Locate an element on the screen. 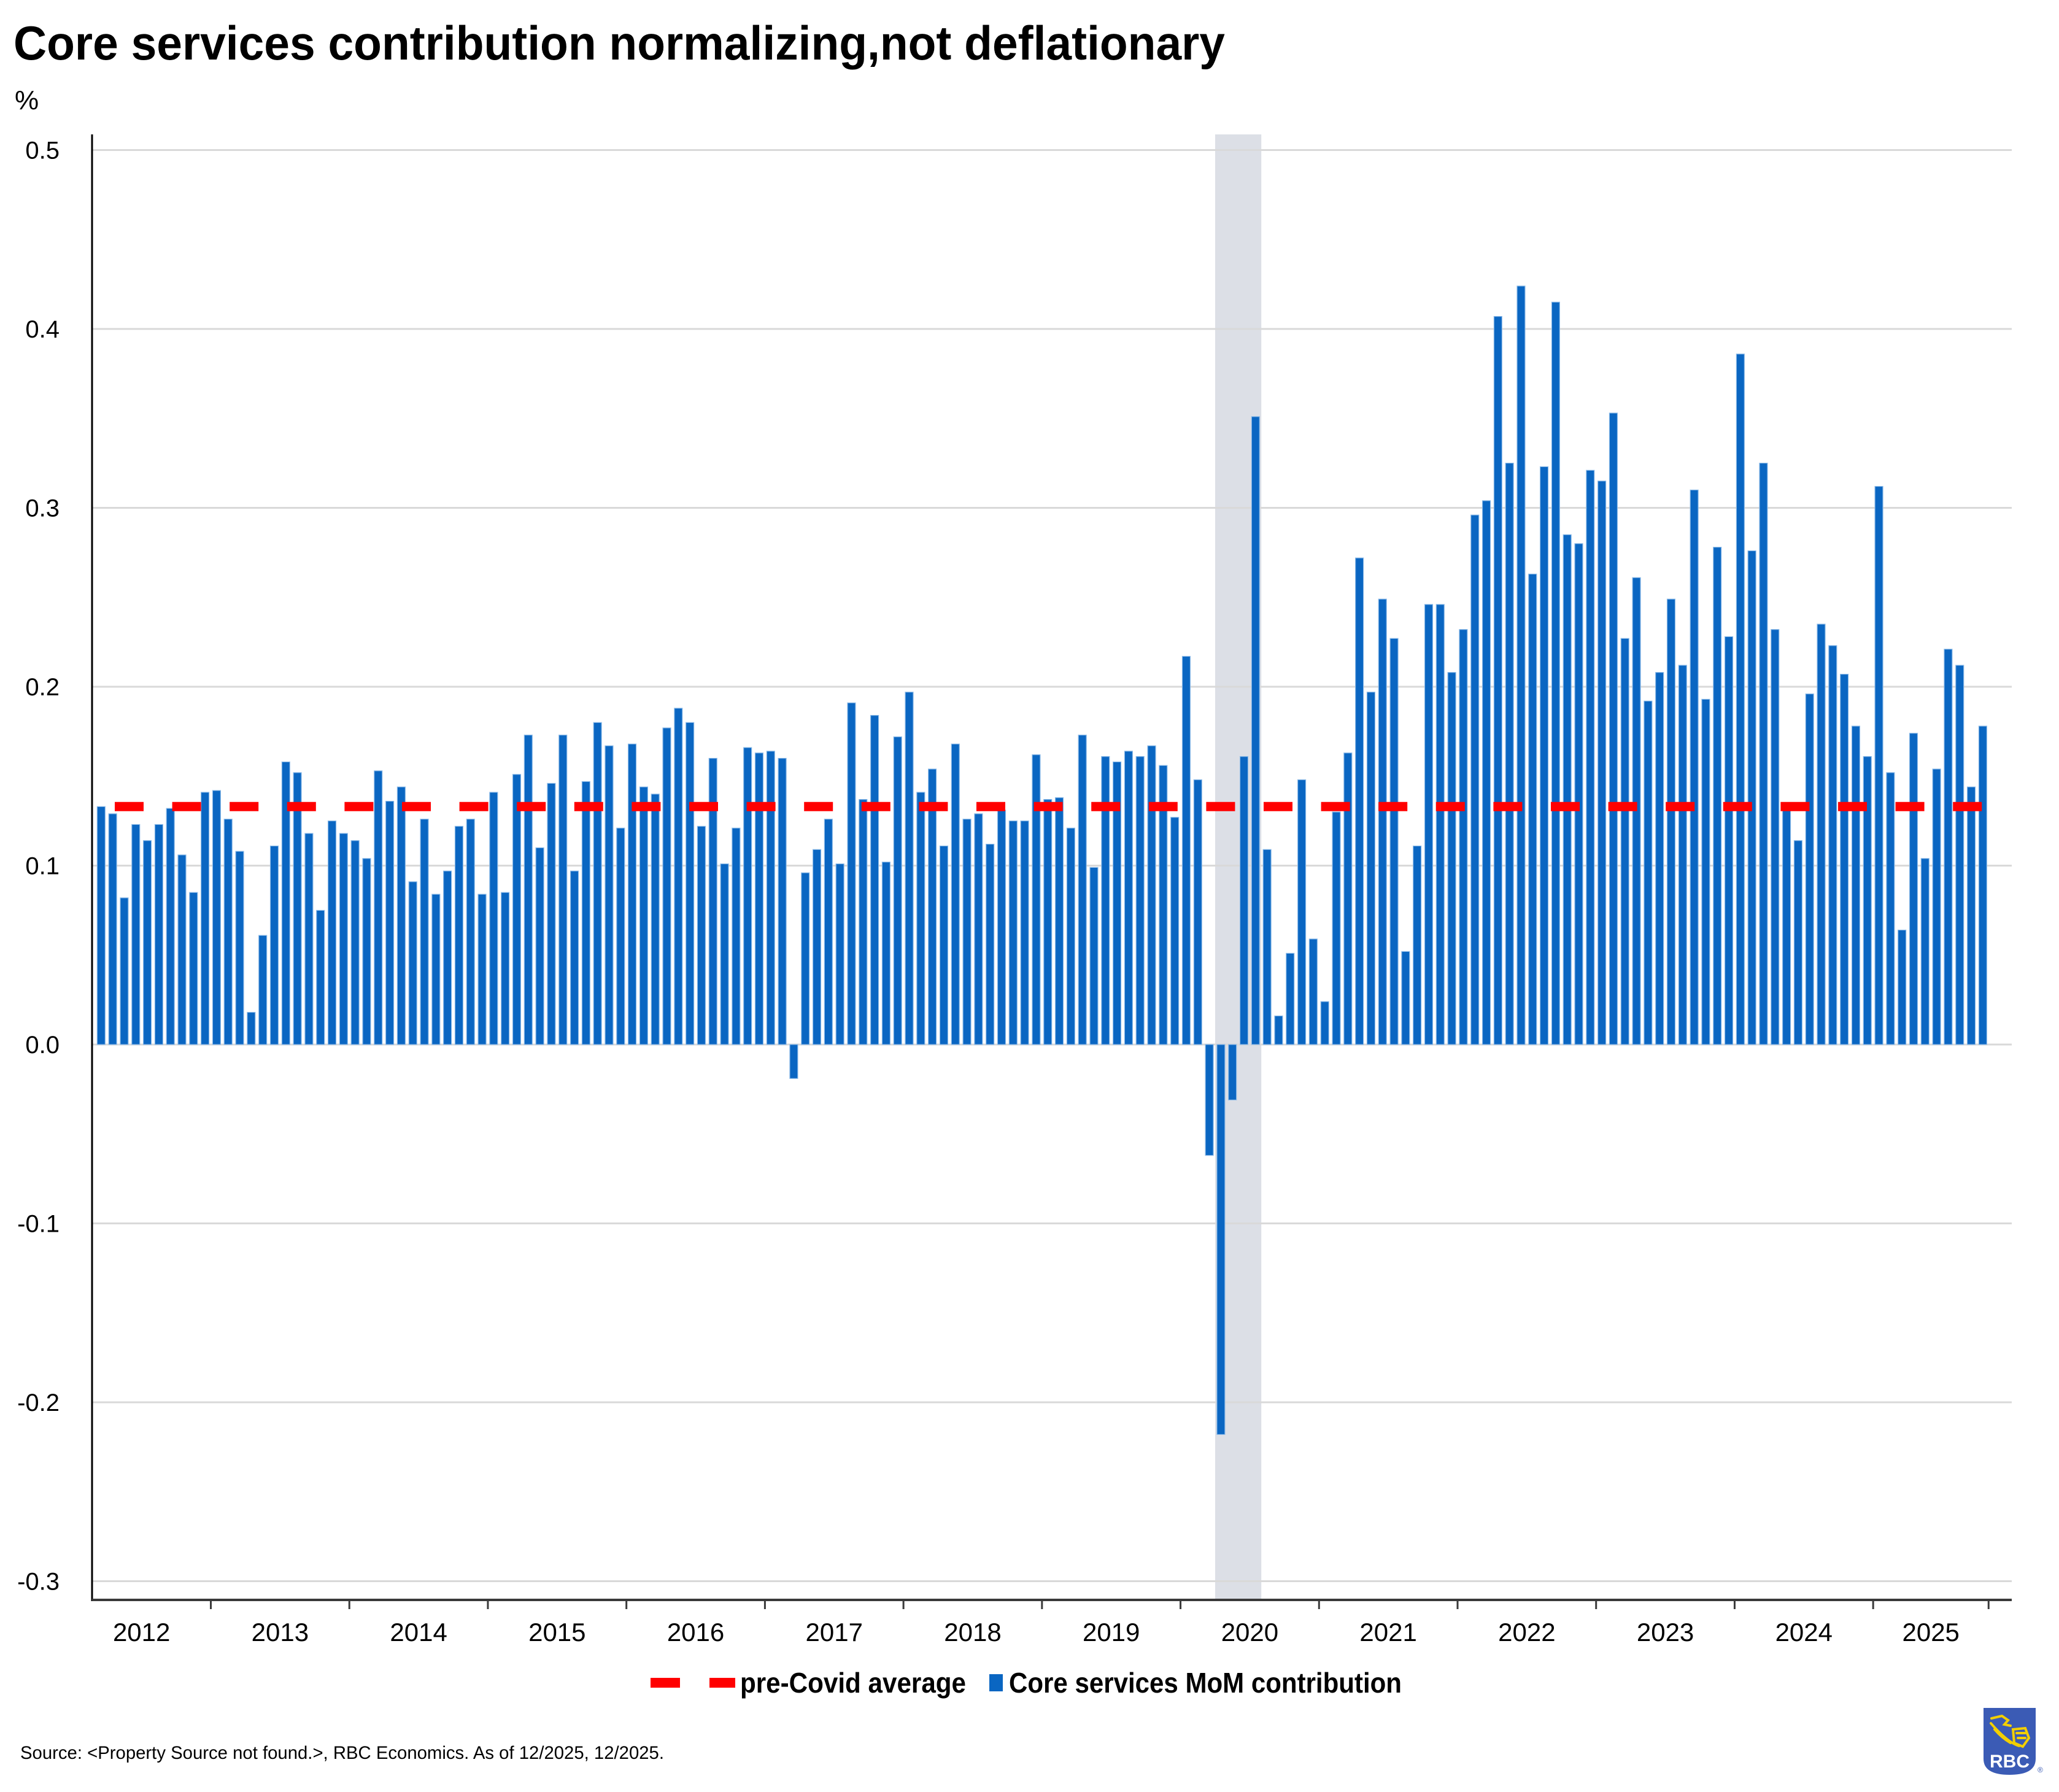  x-tick-label: 2017 is located at coordinates (834, 1633).